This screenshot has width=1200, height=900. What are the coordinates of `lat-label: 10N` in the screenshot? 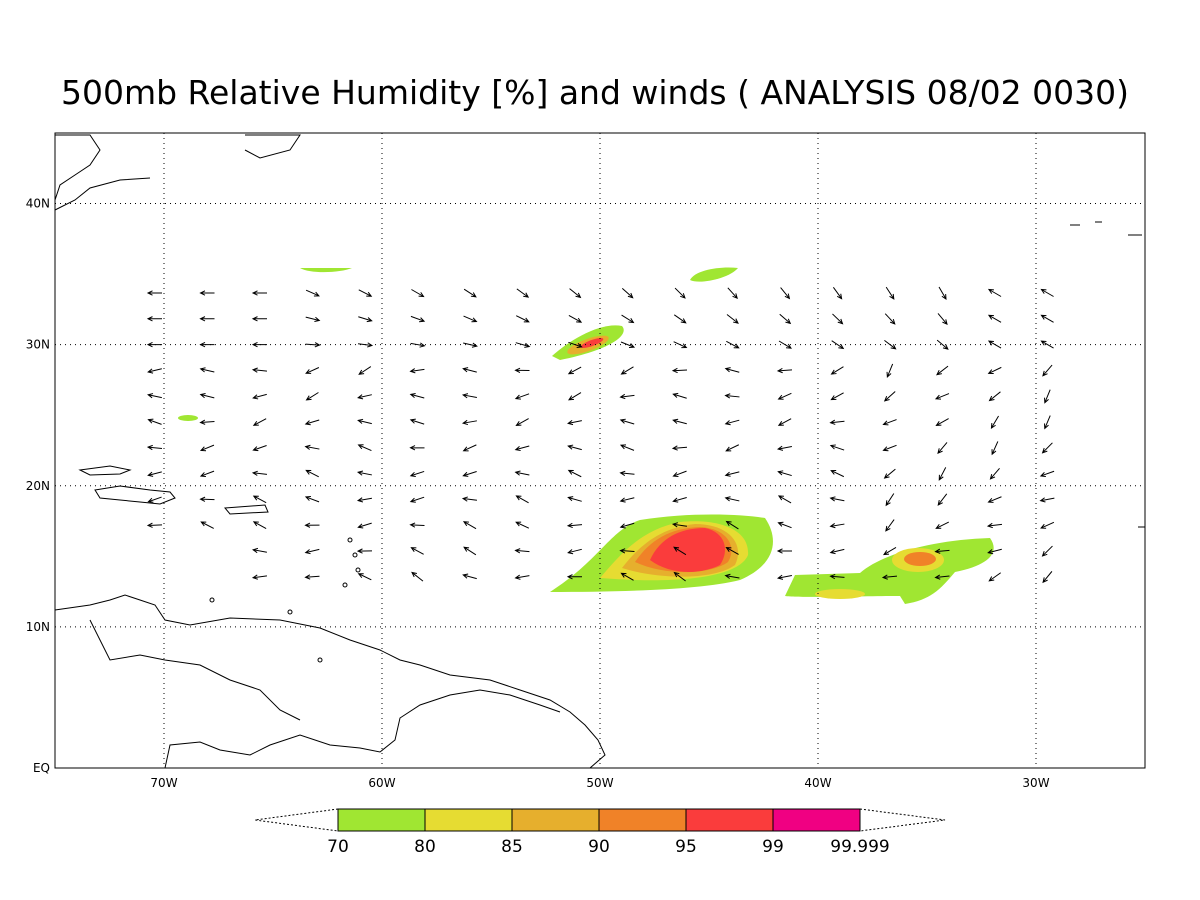 It's located at (38, 627).